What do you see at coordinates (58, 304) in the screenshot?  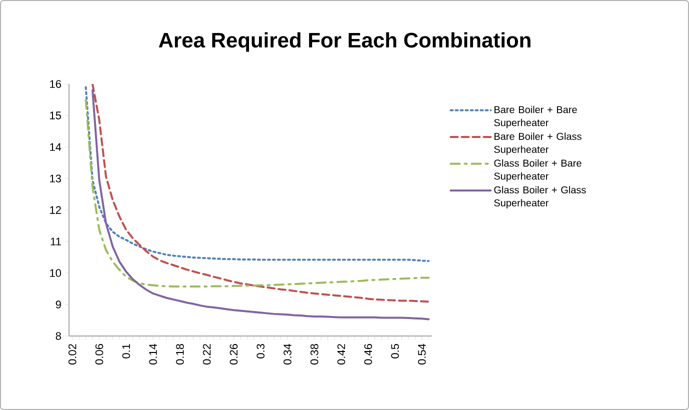 I see `y-tick-label: 9` at bounding box center [58, 304].